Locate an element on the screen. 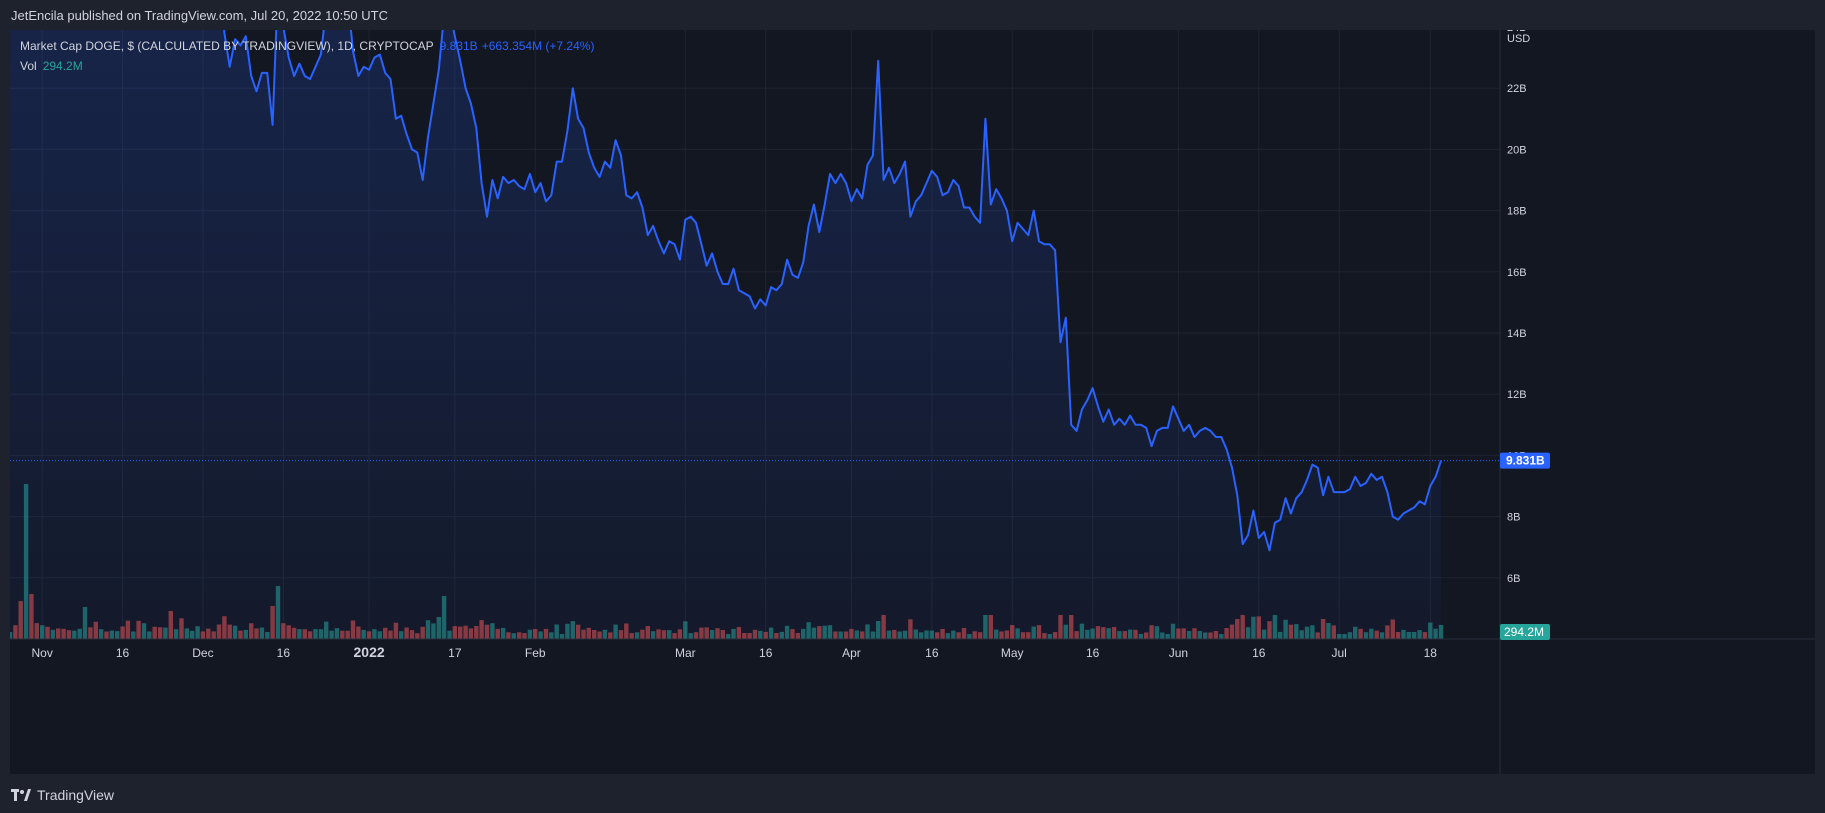 This screenshot has width=1825, height=813. price-tick-label: 8B is located at coordinates (1513, 518).